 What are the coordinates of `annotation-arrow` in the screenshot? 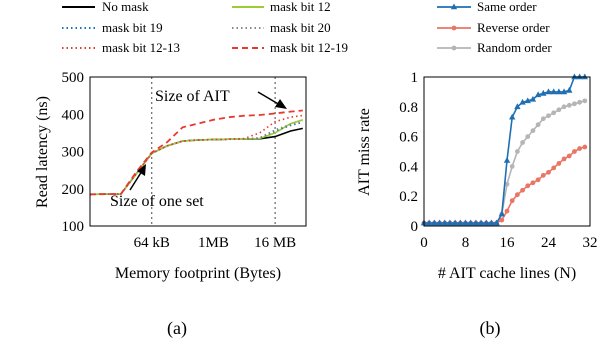 It's located at (136, 180).